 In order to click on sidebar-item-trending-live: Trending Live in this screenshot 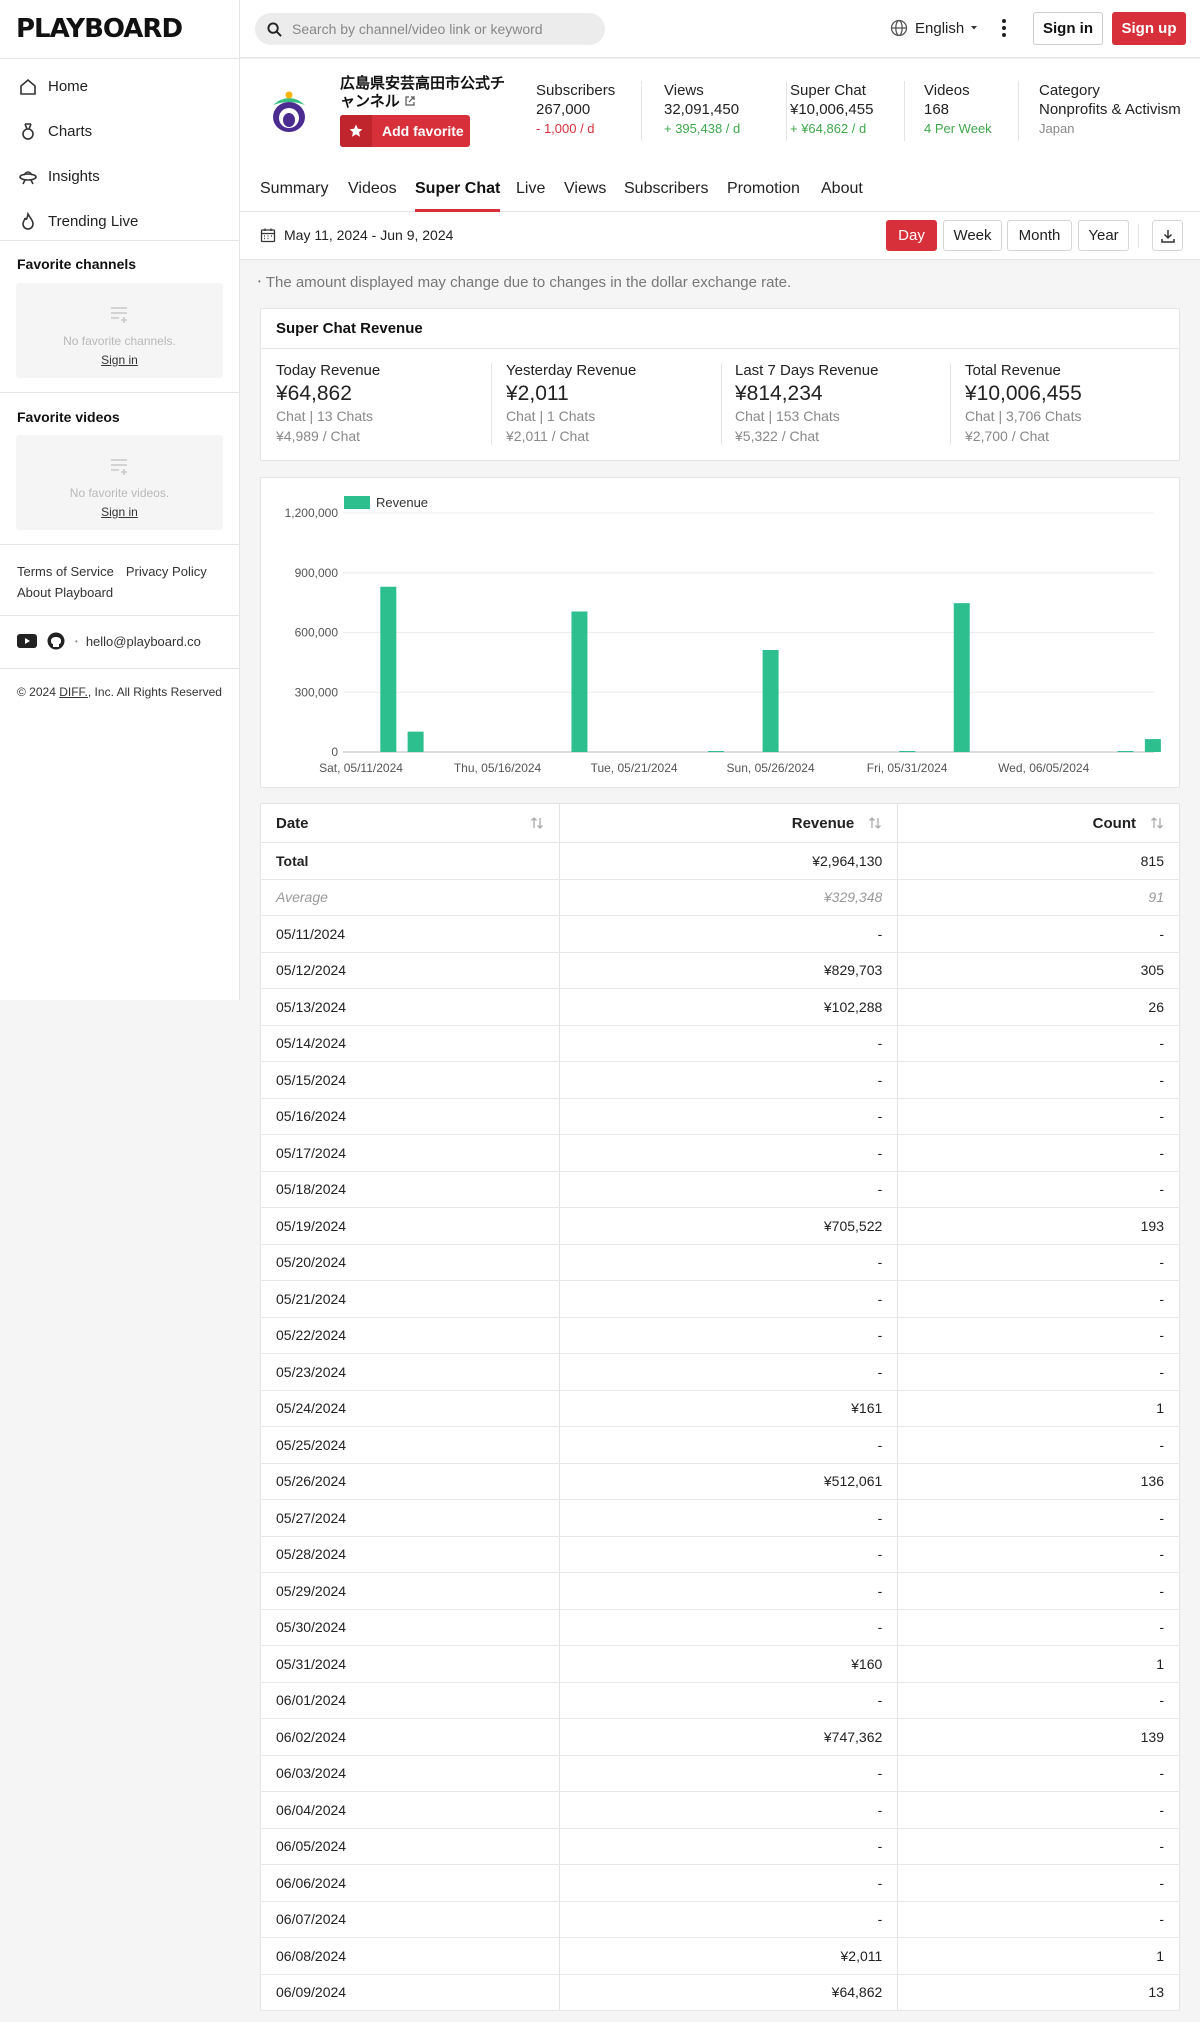, I will do `click(119, 221)`.